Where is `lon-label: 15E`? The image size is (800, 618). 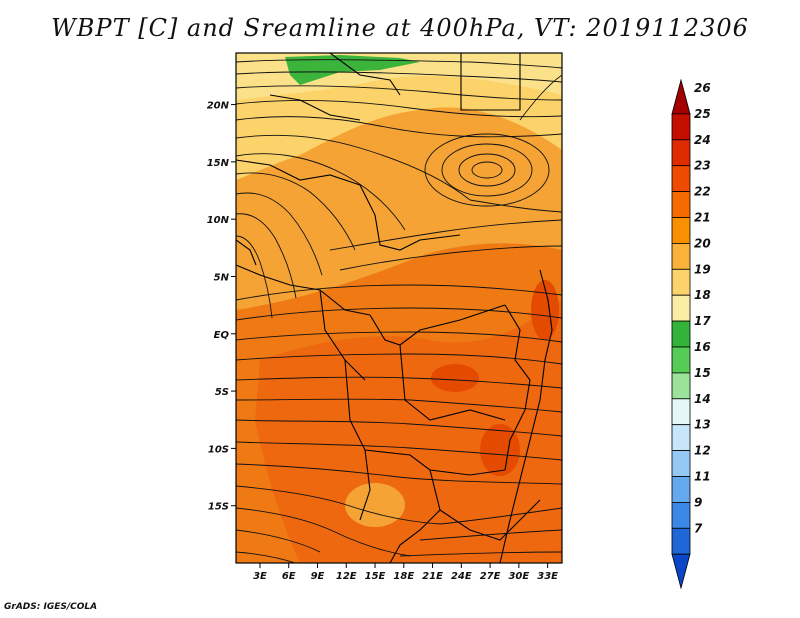 lon-label: 15E is located at coordinates (375, 576).